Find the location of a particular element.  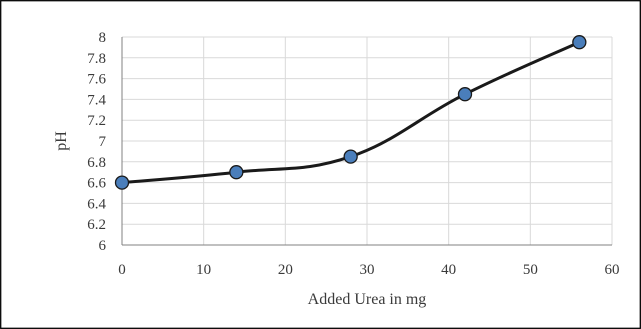

y-tick-label: 7.2 is located at coordinates (96, 121).